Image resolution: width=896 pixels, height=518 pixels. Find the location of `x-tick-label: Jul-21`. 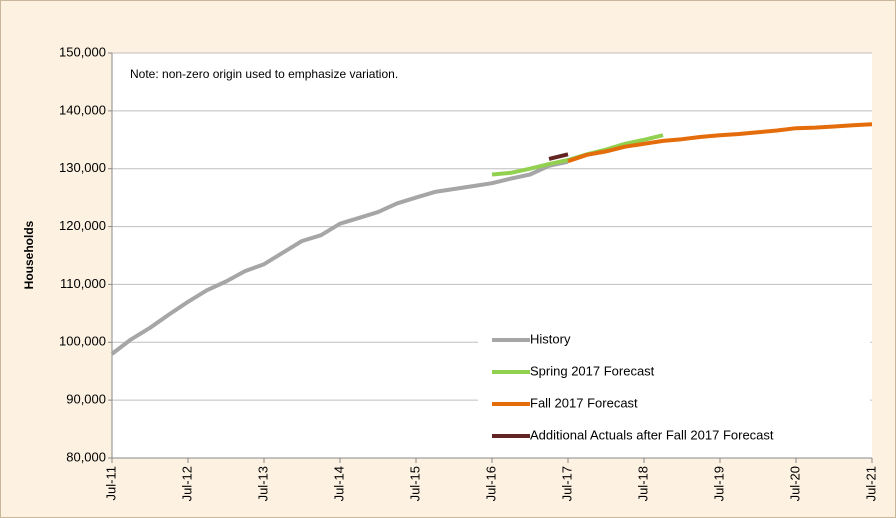

x-tick-label: Jul-21 is located at coordinates (870, 483).